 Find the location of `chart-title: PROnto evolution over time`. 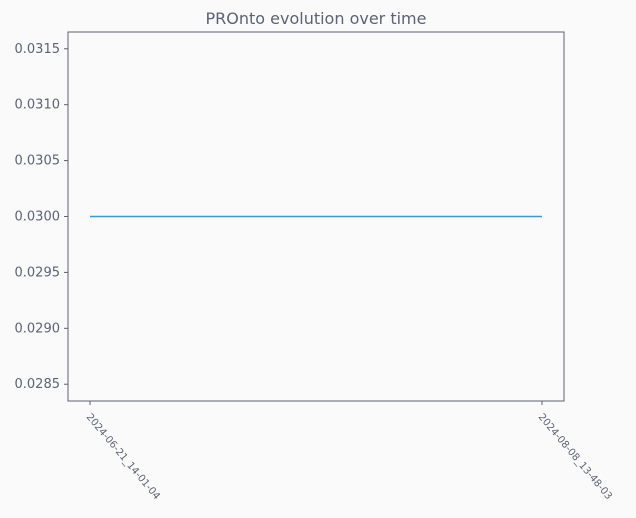

chart-title: PROnto evolution over time is located at coordinates (316, 18).